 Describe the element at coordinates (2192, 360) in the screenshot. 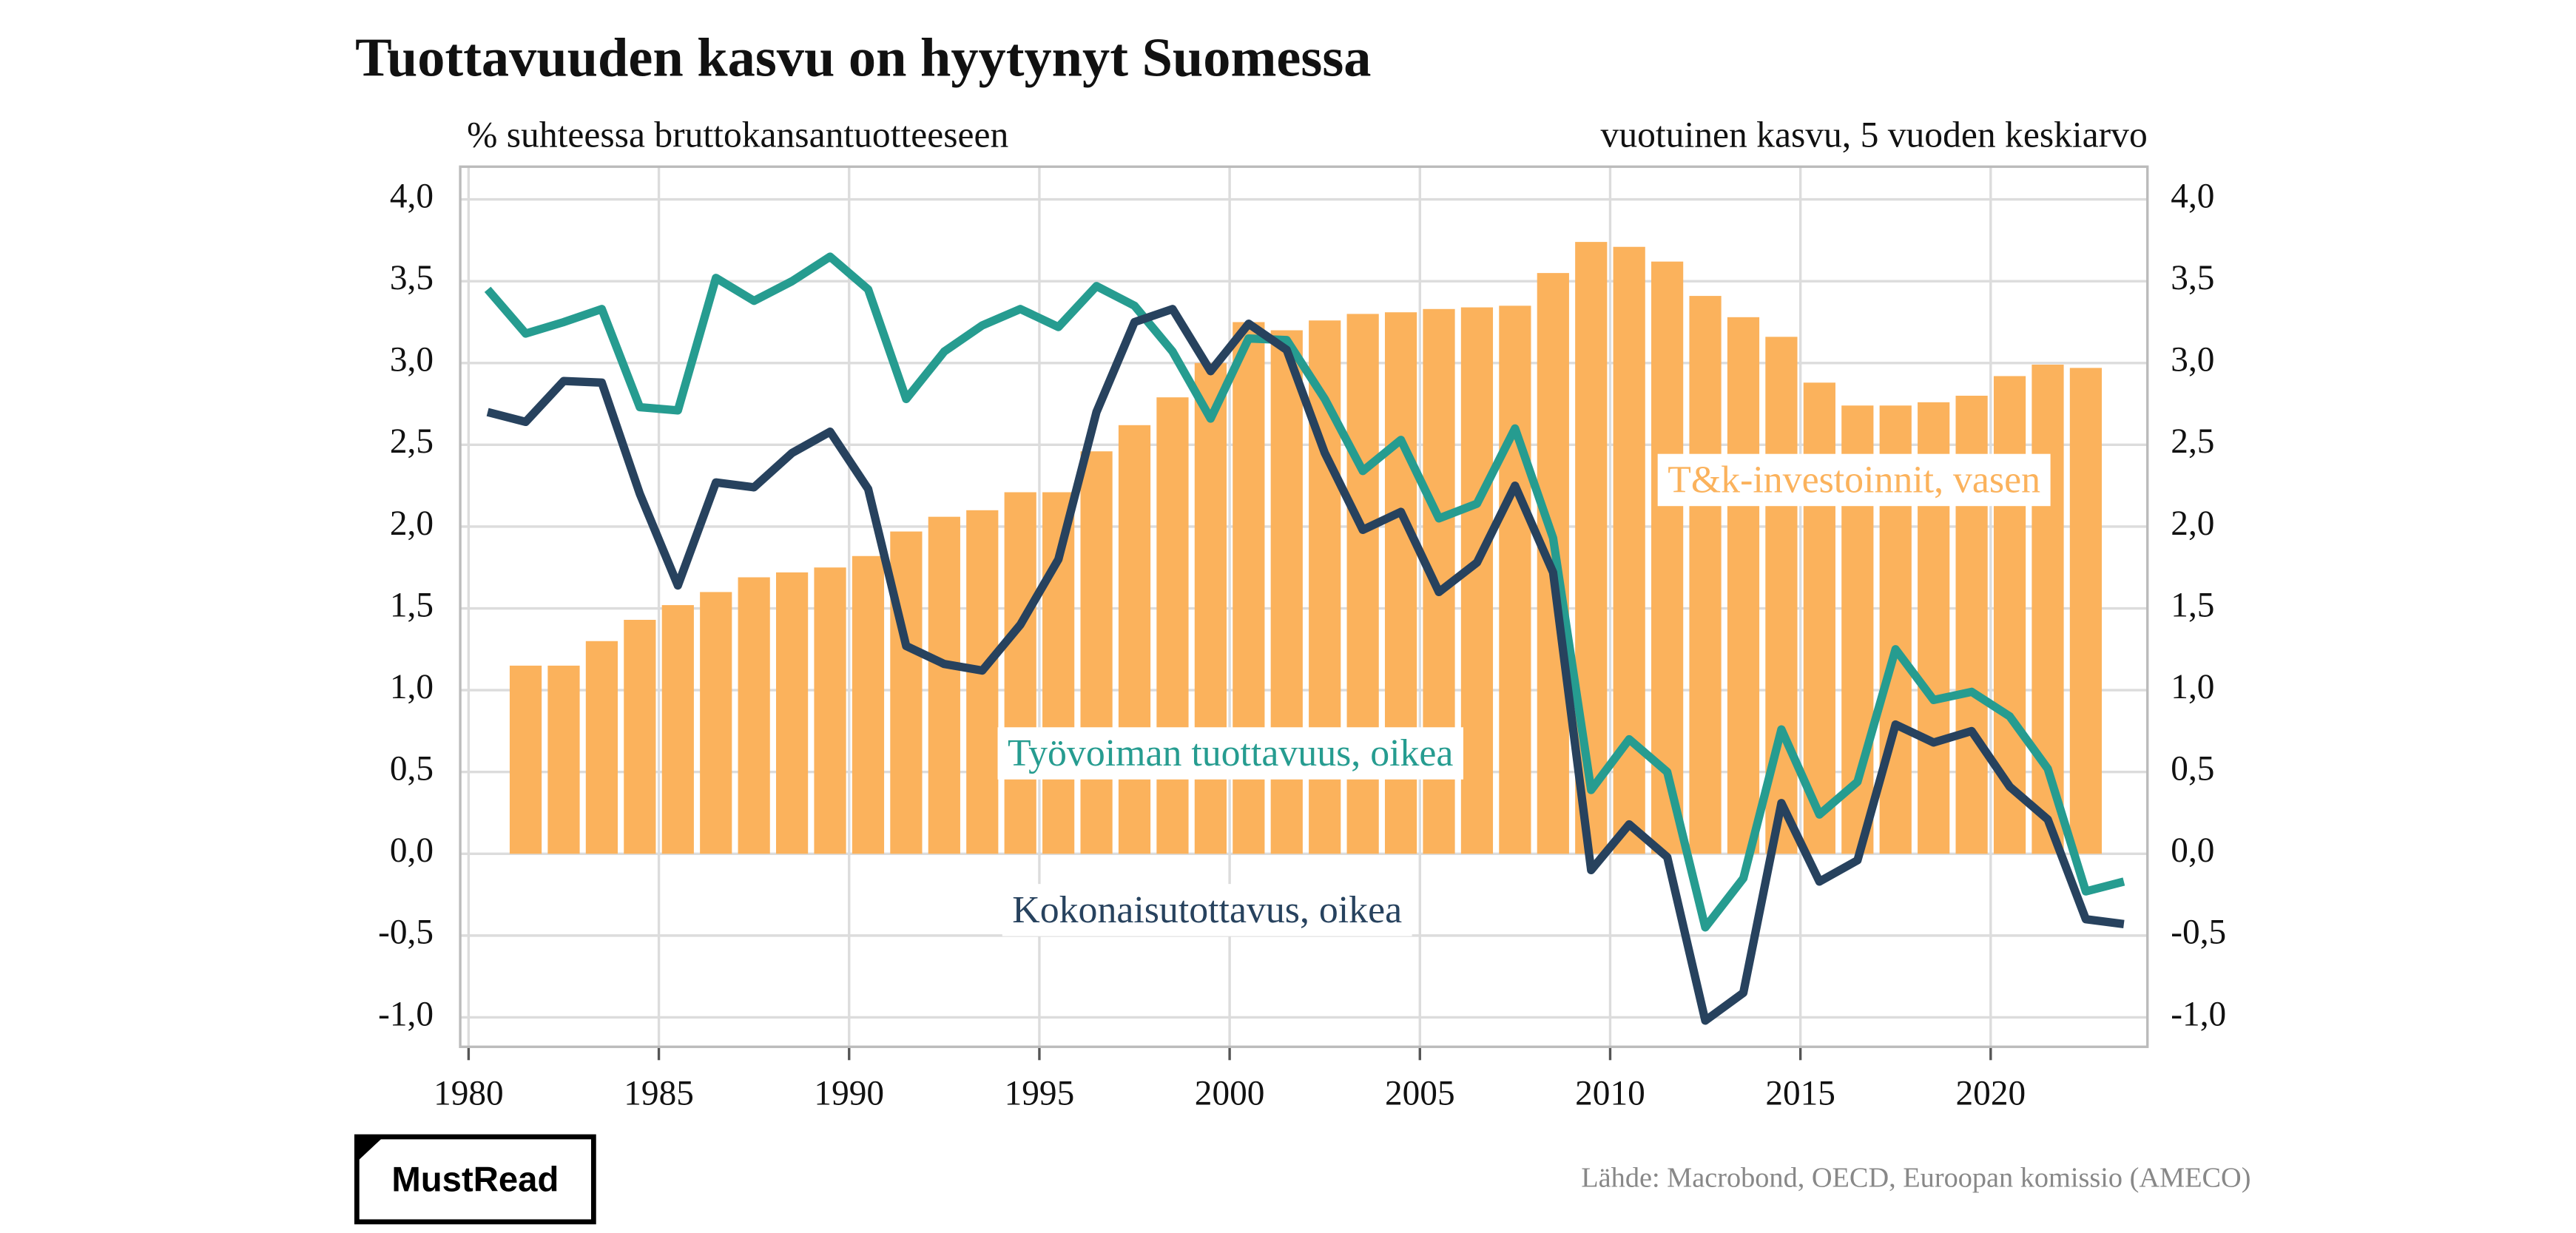

I see `y2-tick-label: 3,0` at that location.